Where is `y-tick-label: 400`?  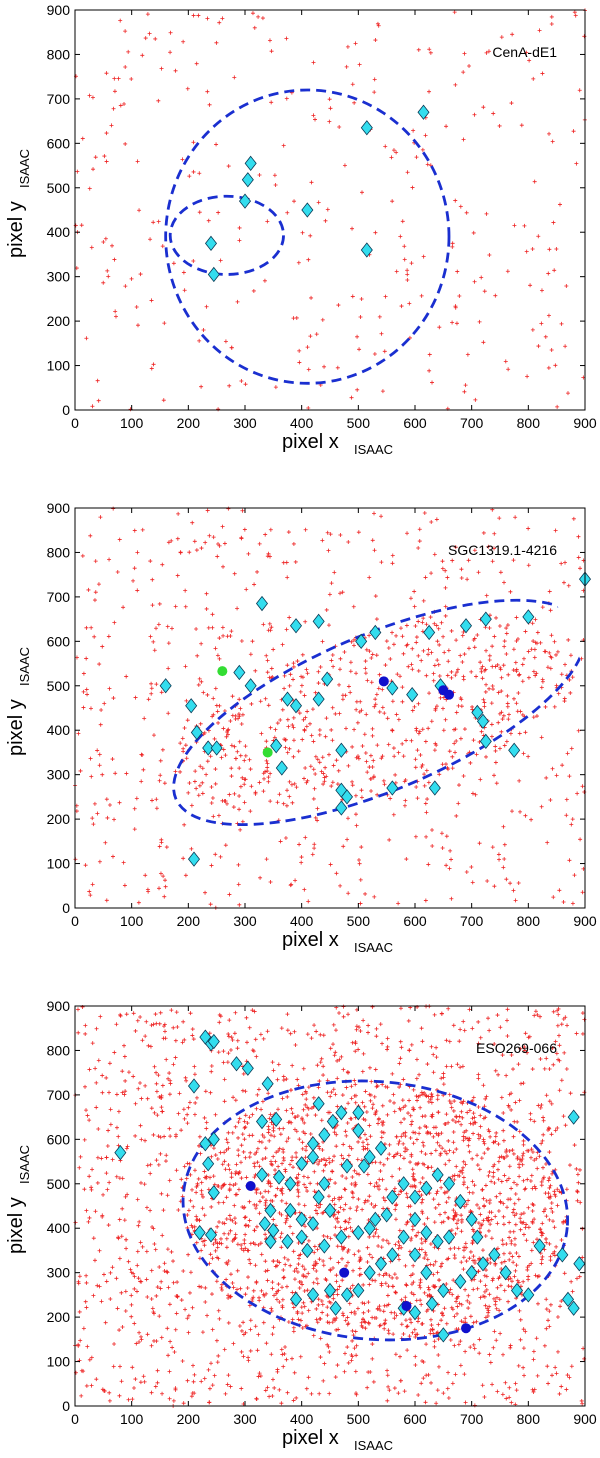 y-tick-label: 400 is located at coordinates (59, 1228).